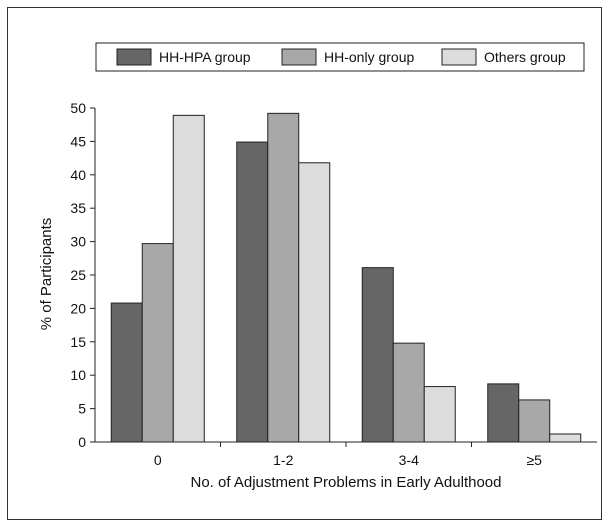 The image size is (602, 525). Describe the element at coordinates (158, 460) in the screenshot. I see `x-tick-label: 0` at that location.